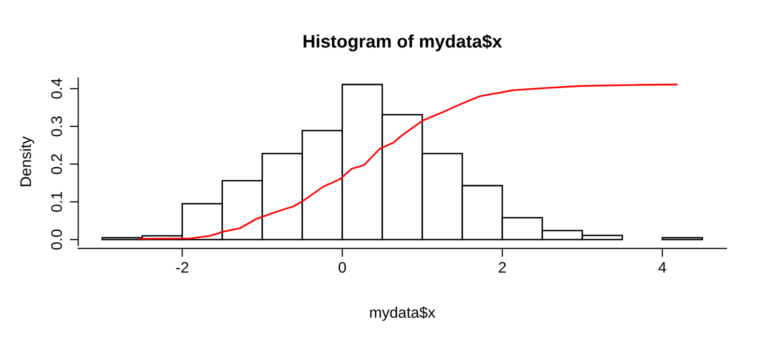  What do you see at coordinates (662, 267) in the screenshot?
I see `x-tick-label: 4` at bounding box center [662, 267].